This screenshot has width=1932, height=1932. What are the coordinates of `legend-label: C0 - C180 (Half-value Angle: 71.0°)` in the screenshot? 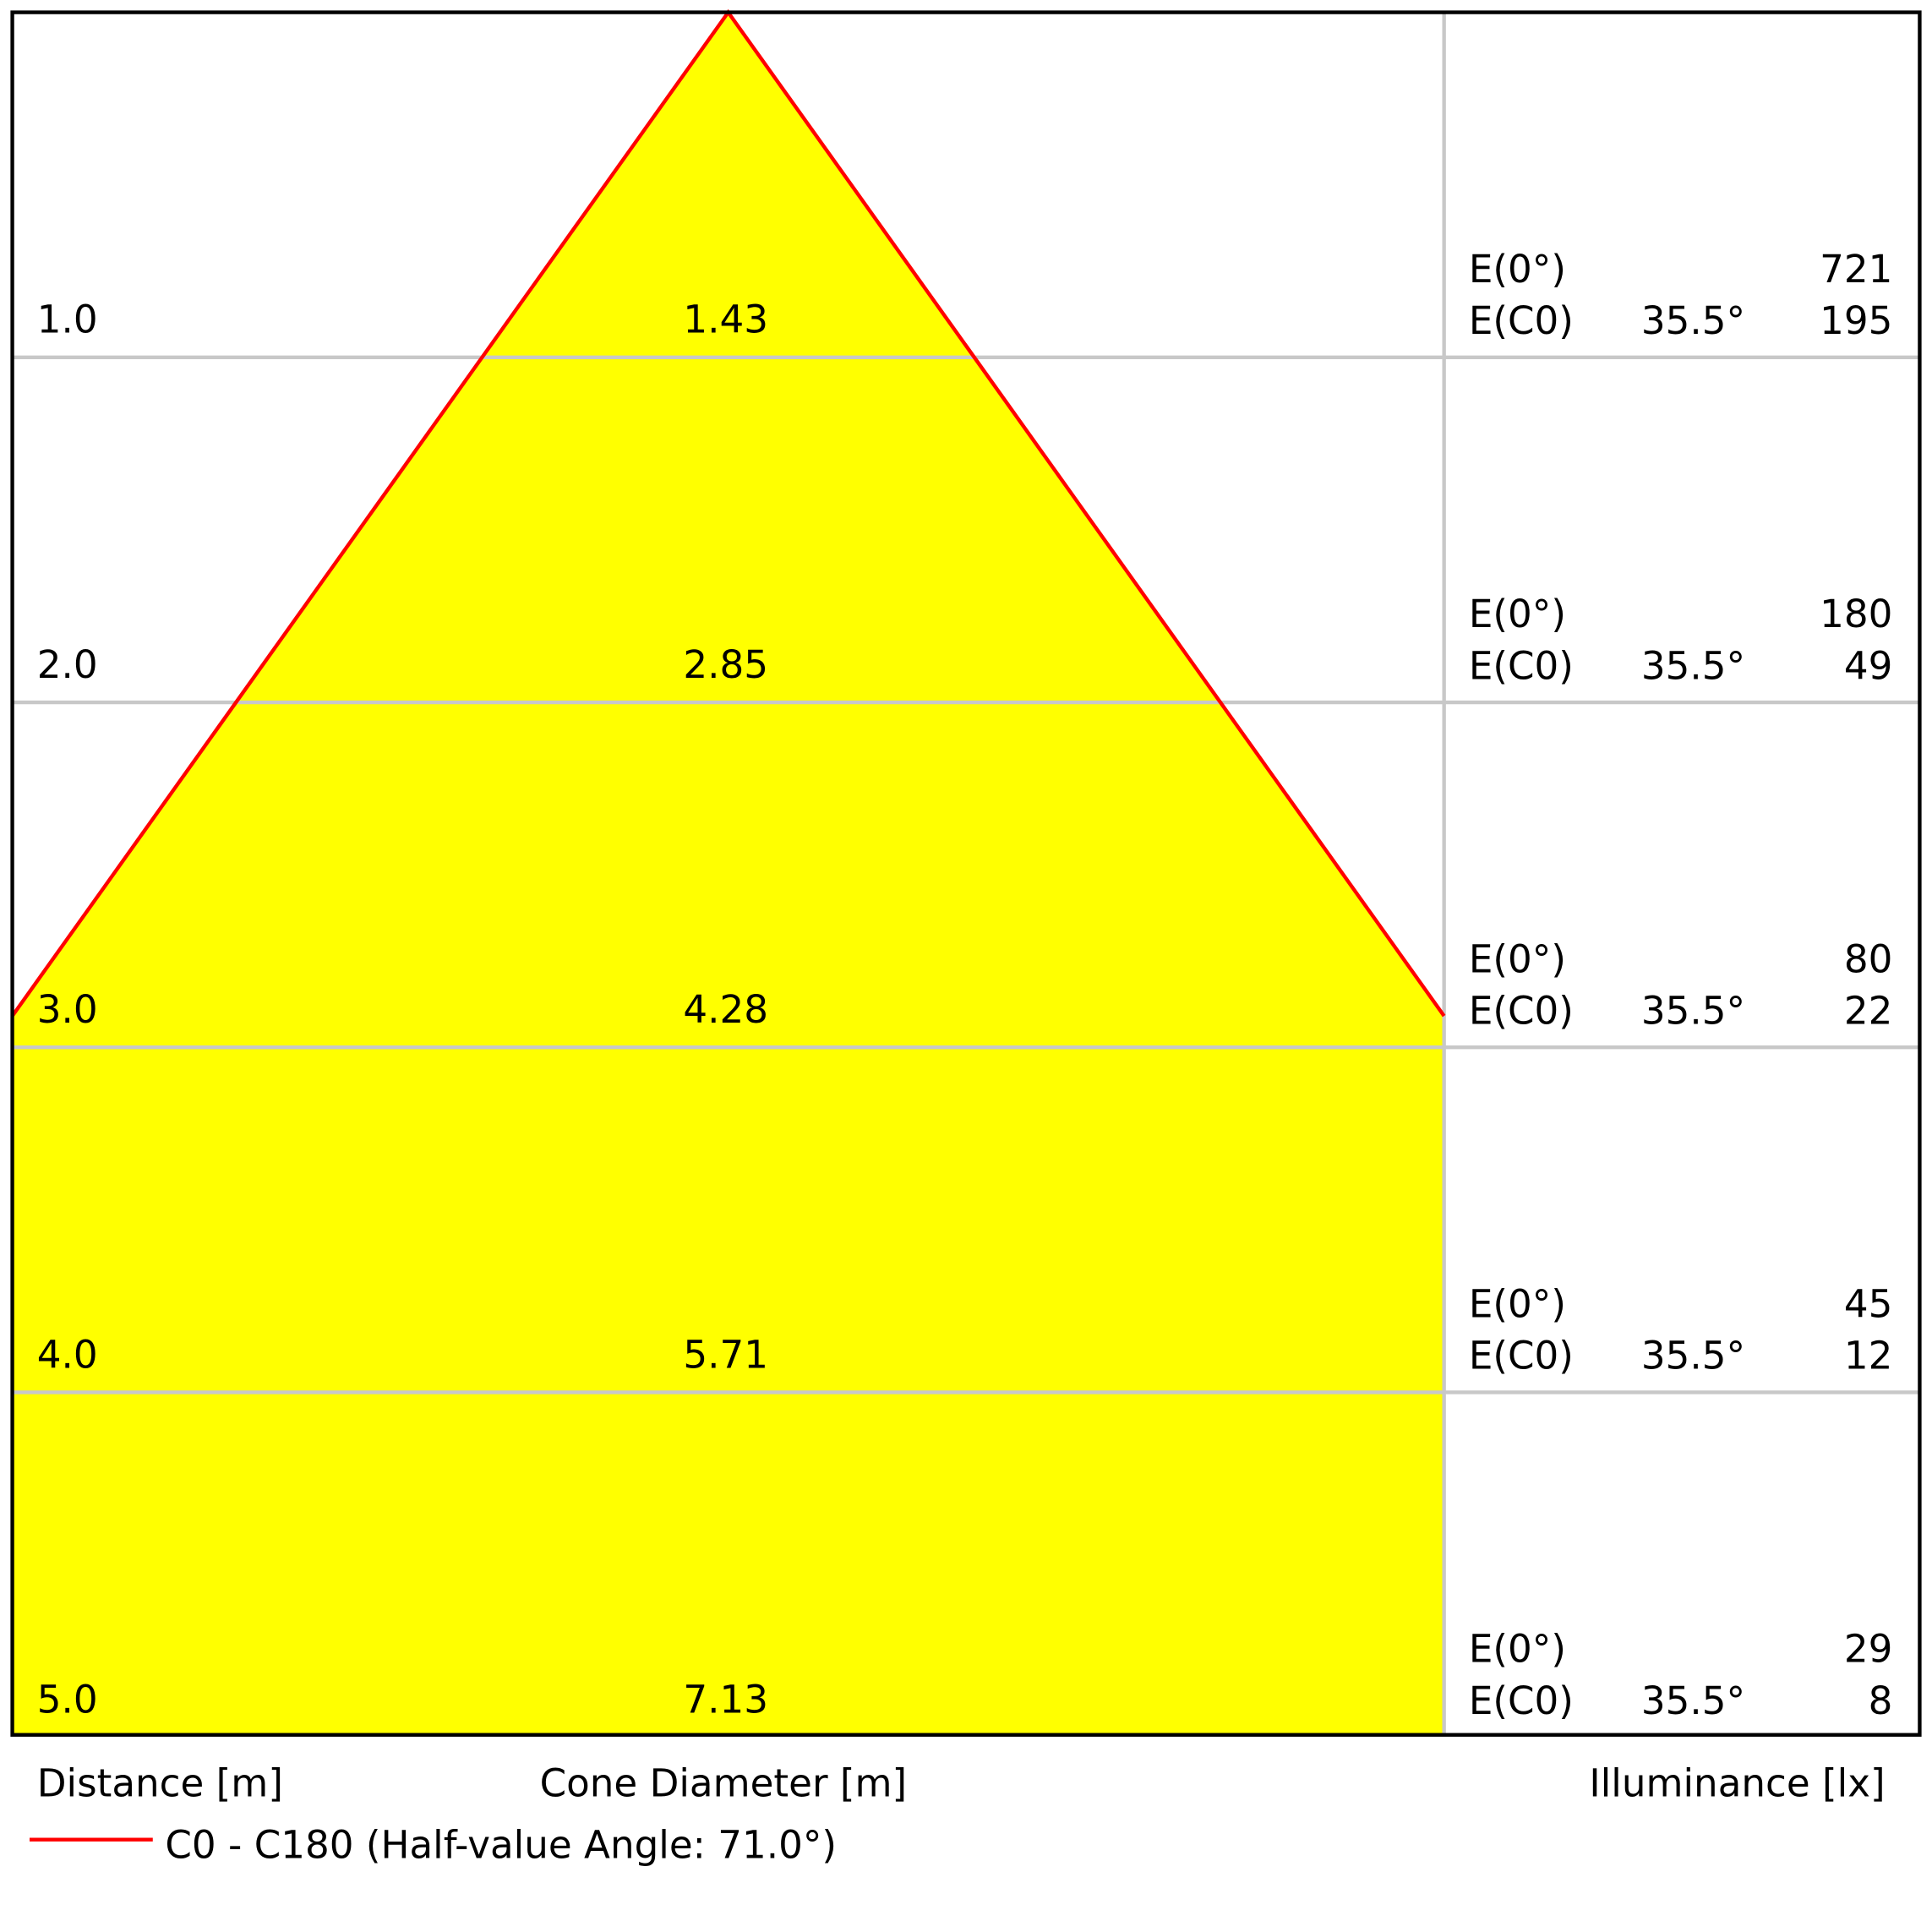 It's located at (501, 1845).